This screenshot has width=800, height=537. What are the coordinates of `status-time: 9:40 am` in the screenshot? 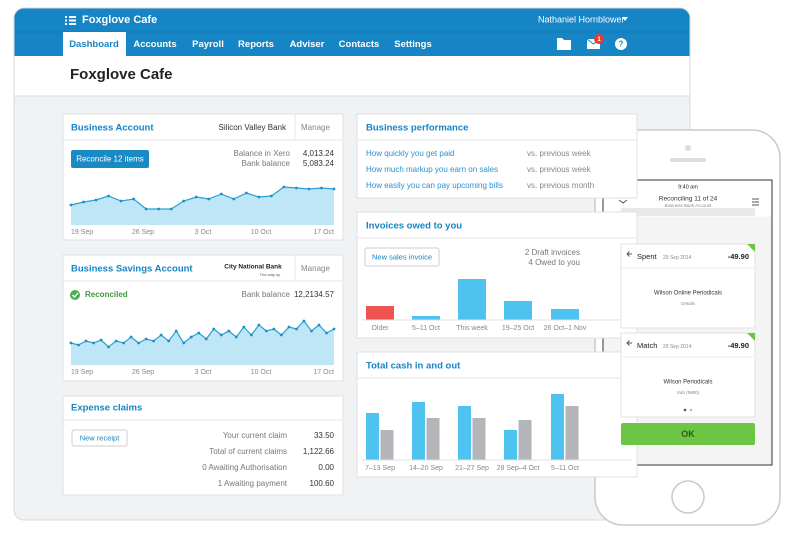 It's located at (688, 187).